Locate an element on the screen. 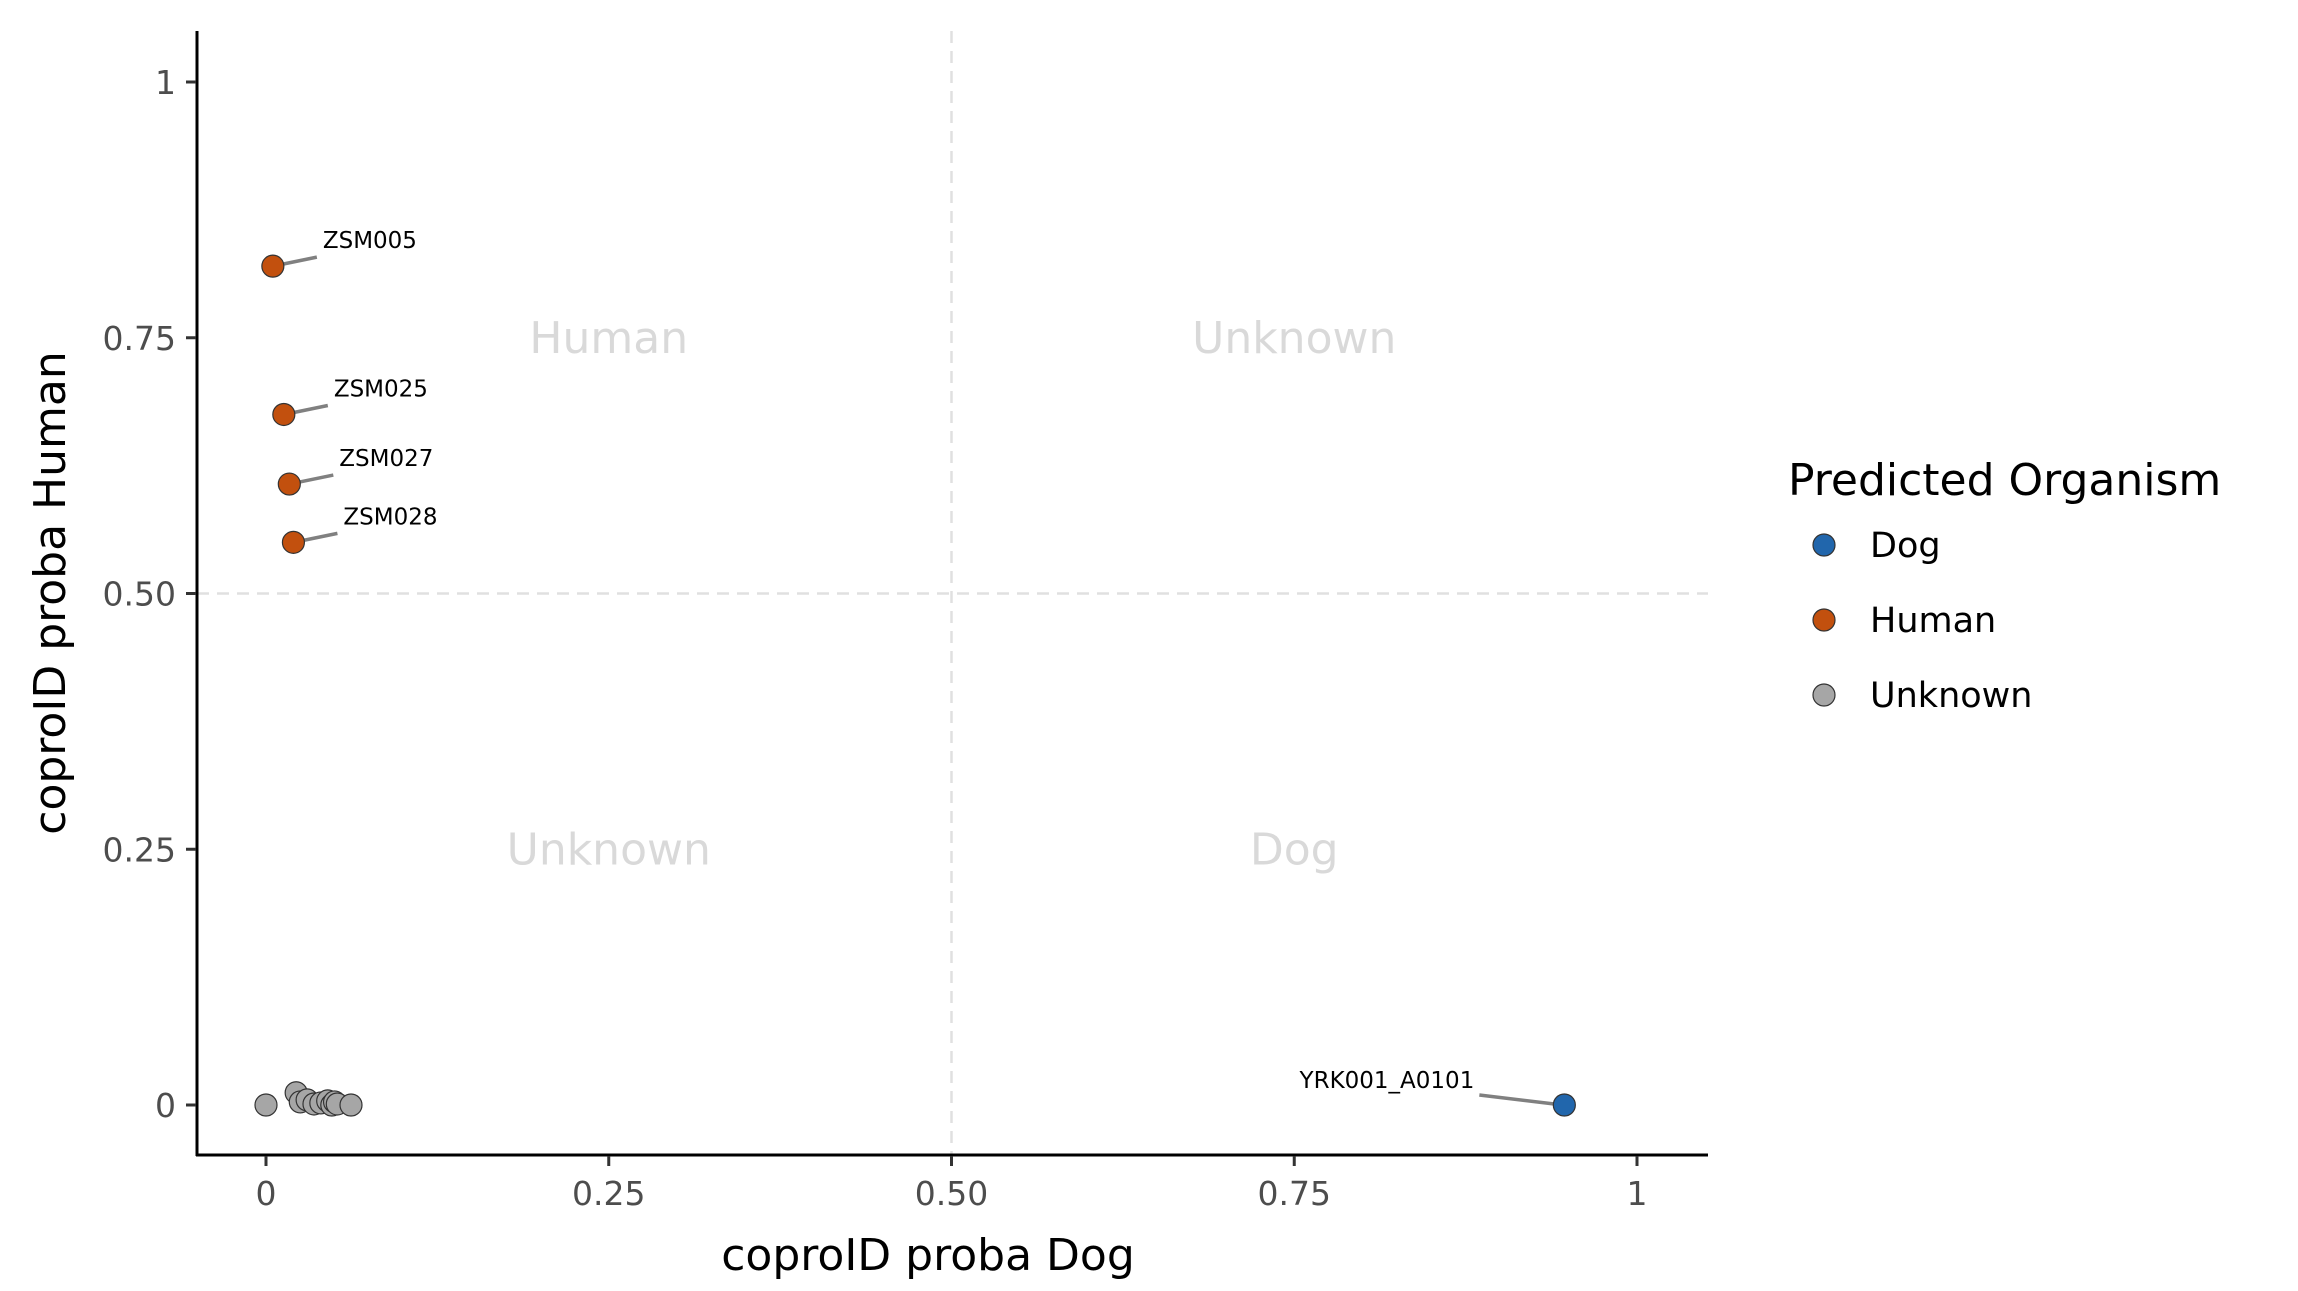 This screenshot has height=1291, width=2298. y-tick-label: 0.25 is located at coordinates (139, 849).